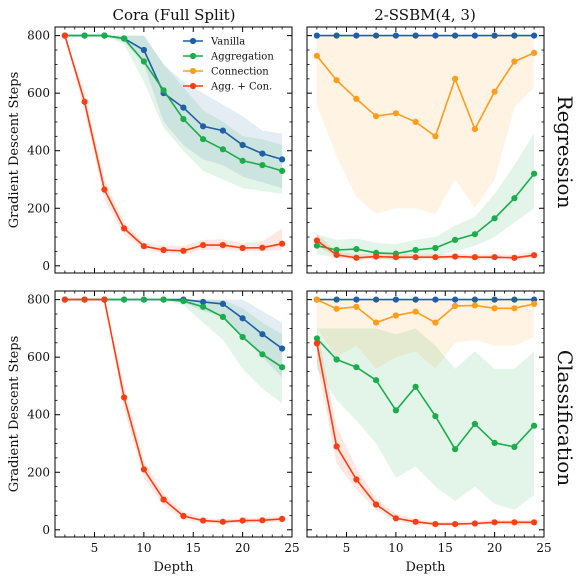 The image size is (581, 581). What do you see at coordinates (425, 434) in the screenshot?
I see `series-line-agg-con` at bounding box center [425, 434].